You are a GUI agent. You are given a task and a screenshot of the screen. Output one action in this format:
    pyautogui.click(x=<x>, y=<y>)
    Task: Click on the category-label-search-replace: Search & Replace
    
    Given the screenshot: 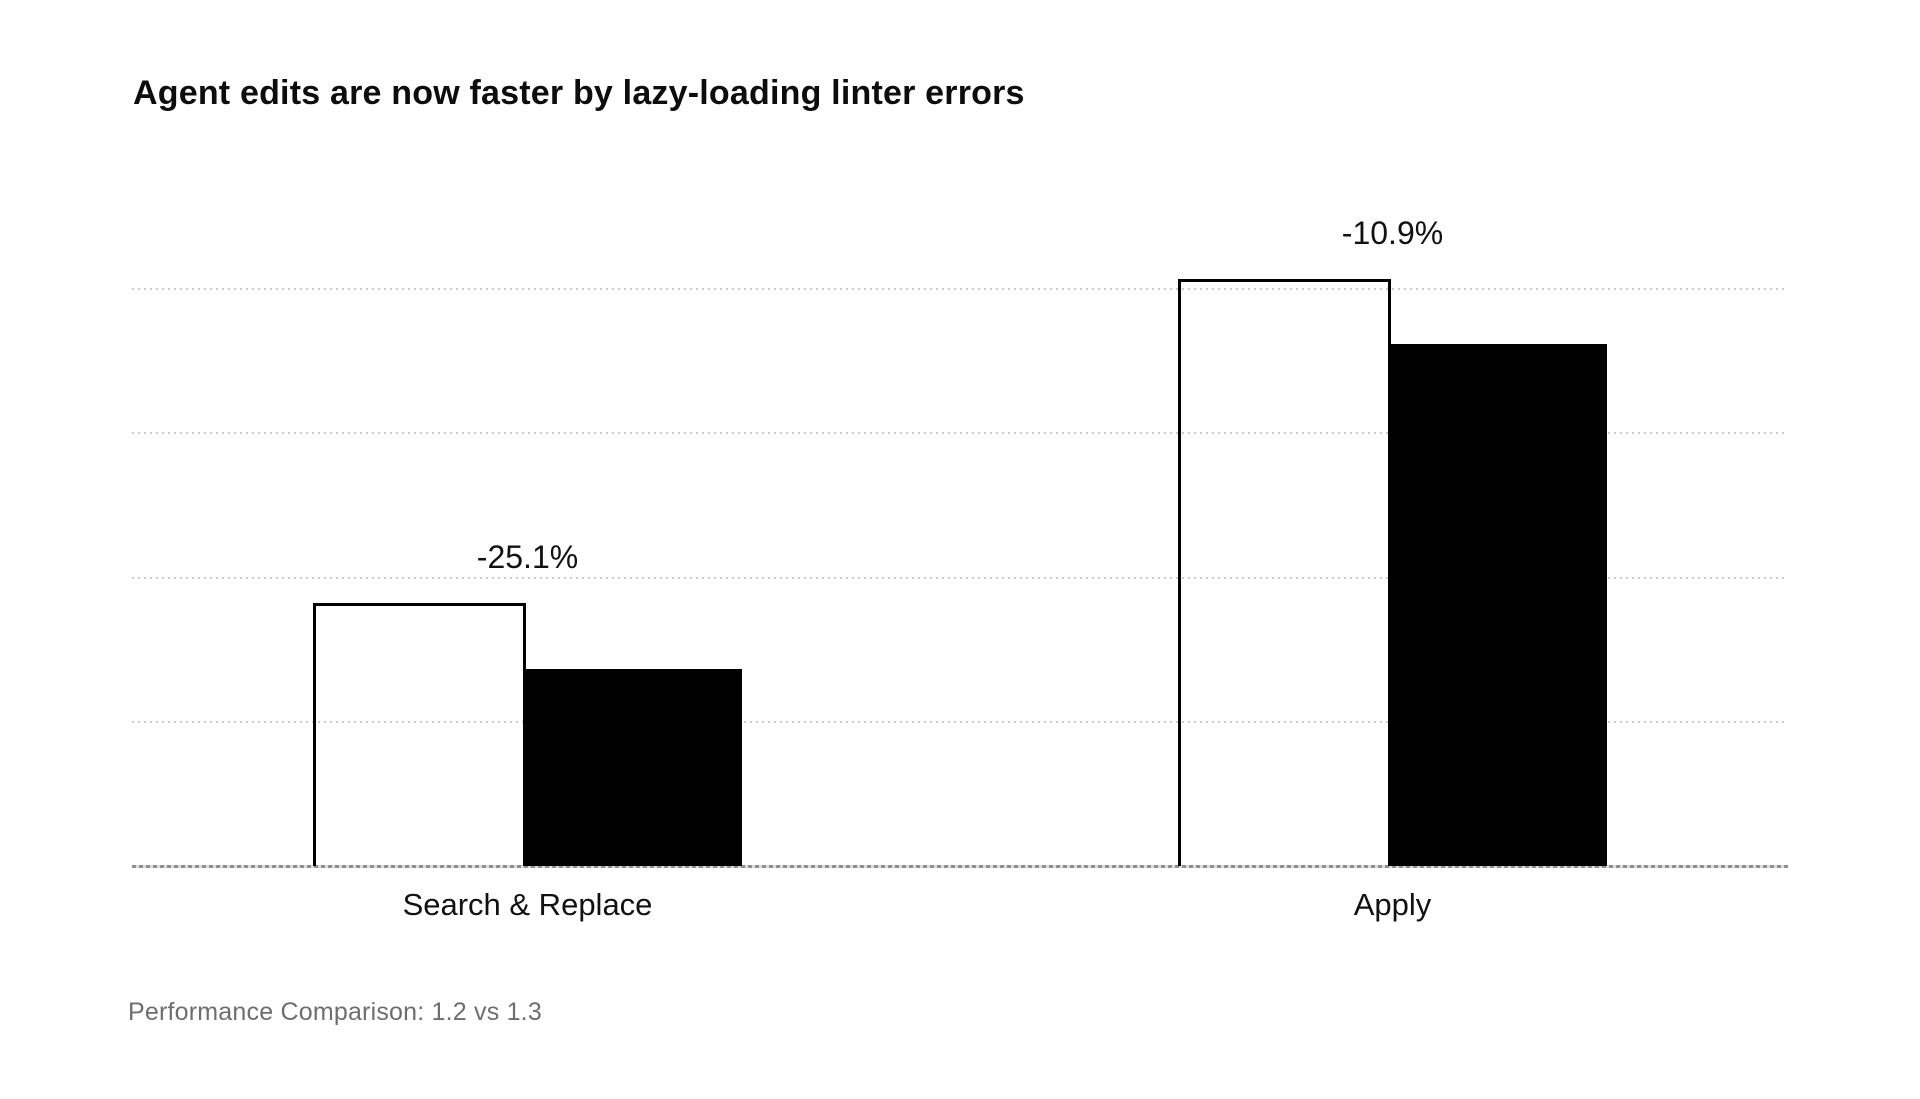 What is the action you would take?
    pyautogui.click(x=527, y=904)
    